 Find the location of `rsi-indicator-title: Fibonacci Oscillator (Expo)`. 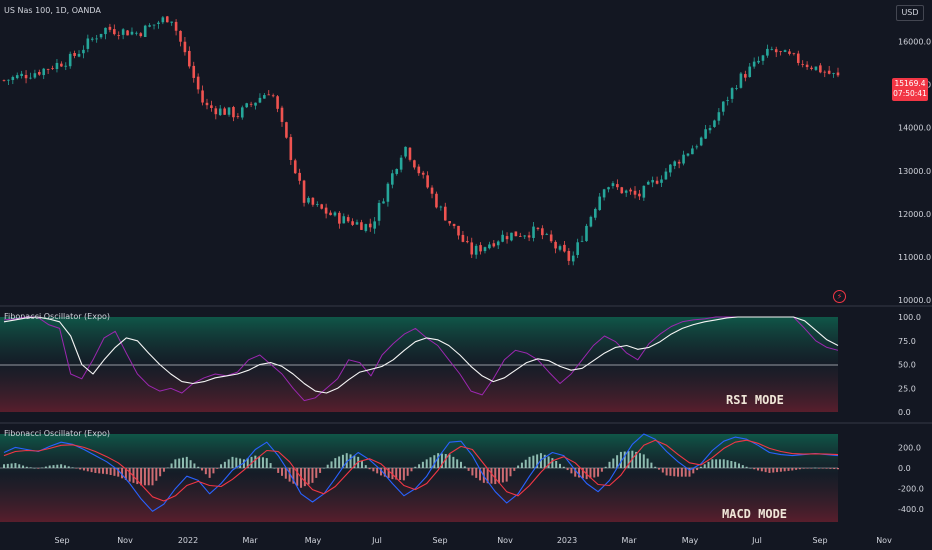

rsi-indicator-title: Fibonacci Oscillator (Expo) is located at coordinates (57, 316).